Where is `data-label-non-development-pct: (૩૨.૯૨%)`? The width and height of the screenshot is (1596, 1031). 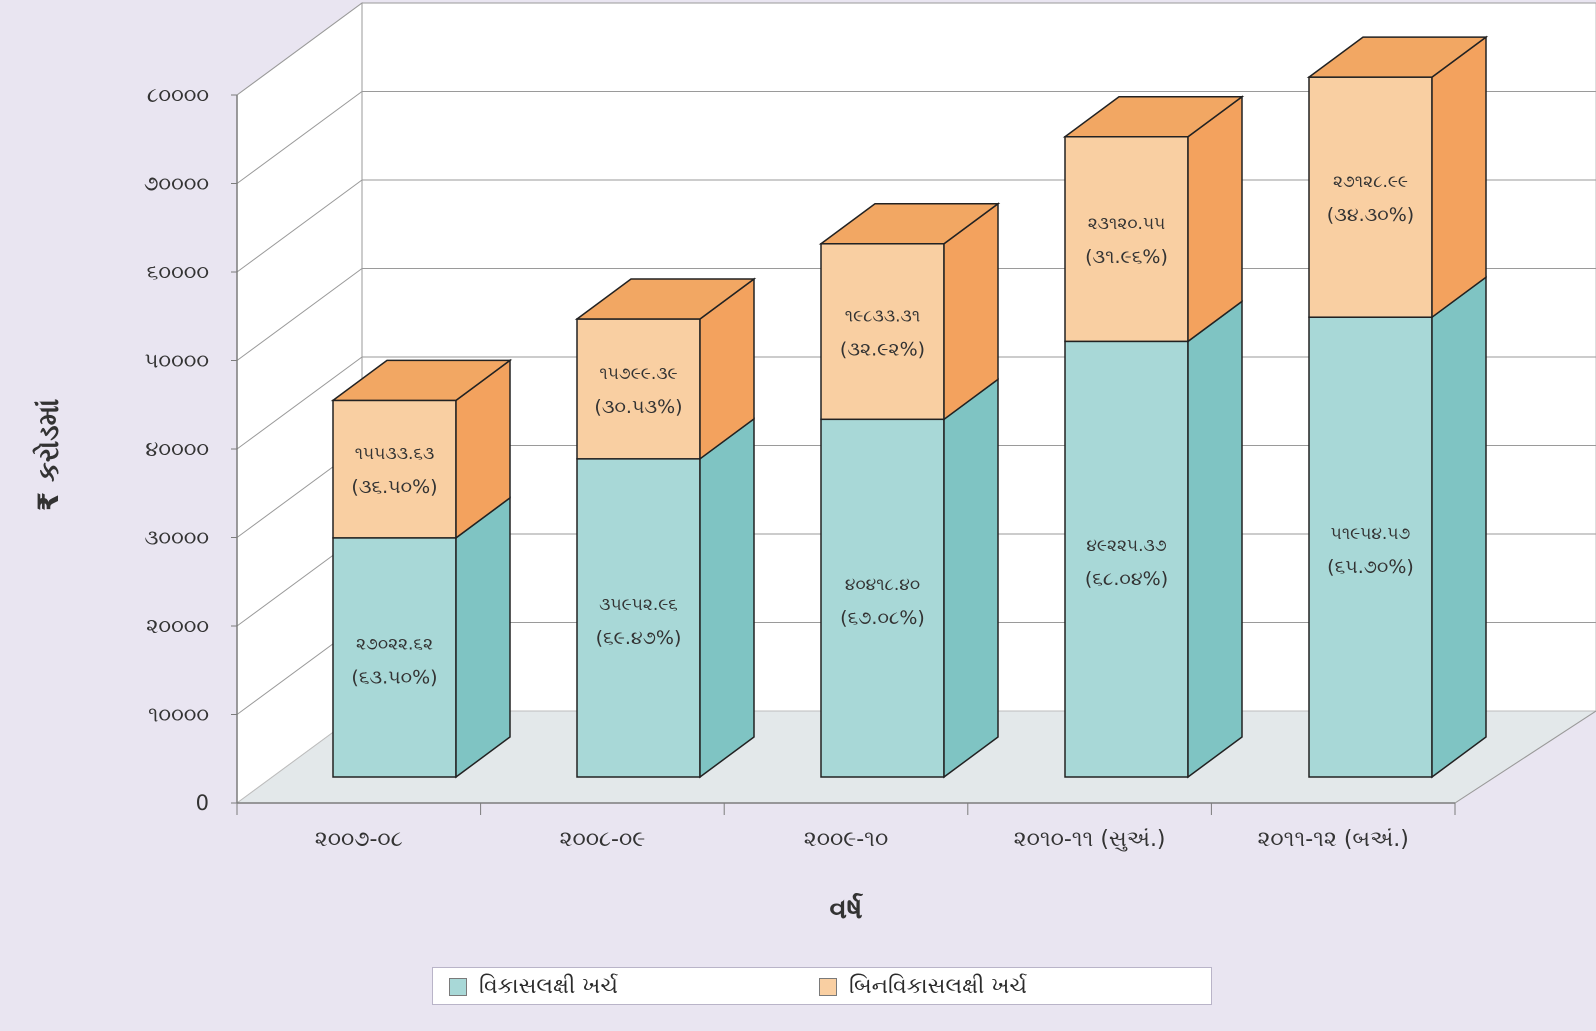
data-label-non-development-pct: (૩૨.૯૨%) is located at coordinates (882, 350).